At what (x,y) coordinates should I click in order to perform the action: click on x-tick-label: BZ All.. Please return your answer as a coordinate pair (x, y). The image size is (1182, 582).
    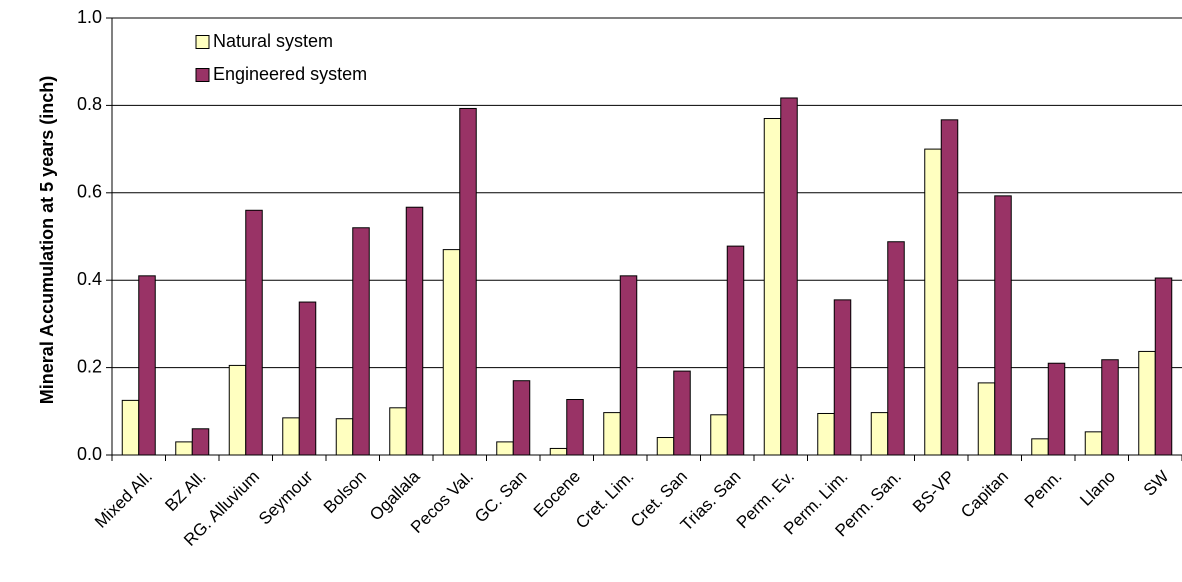
    Looking at the image, I should click on (185, 491).